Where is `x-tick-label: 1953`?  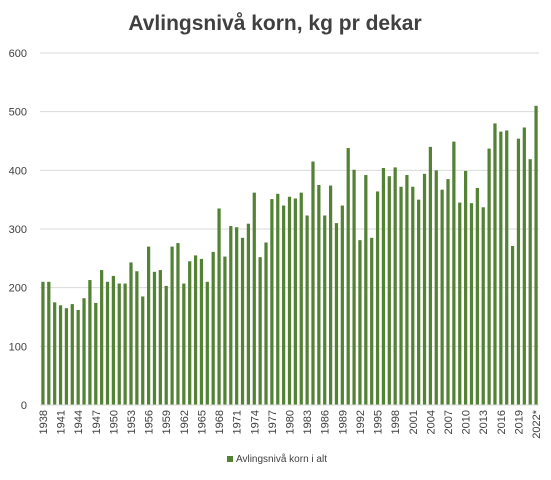 x-tick-label: 1953 is located at coordinates (132, 422).